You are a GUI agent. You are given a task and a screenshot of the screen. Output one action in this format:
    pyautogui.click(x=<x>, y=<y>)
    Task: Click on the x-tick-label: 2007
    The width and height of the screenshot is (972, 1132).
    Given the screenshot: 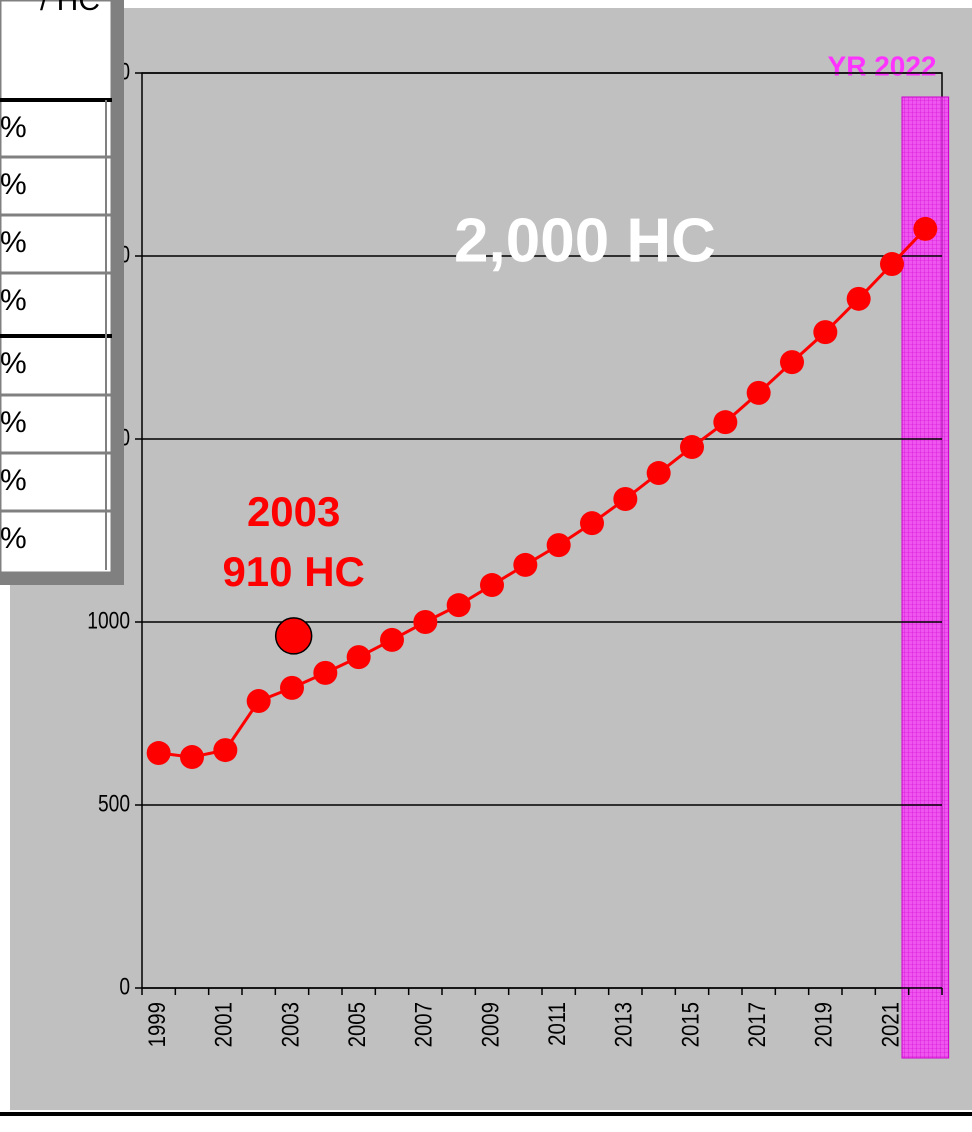 What is the action you would take?
    pyautogui.click(x=423, y=1024)
    